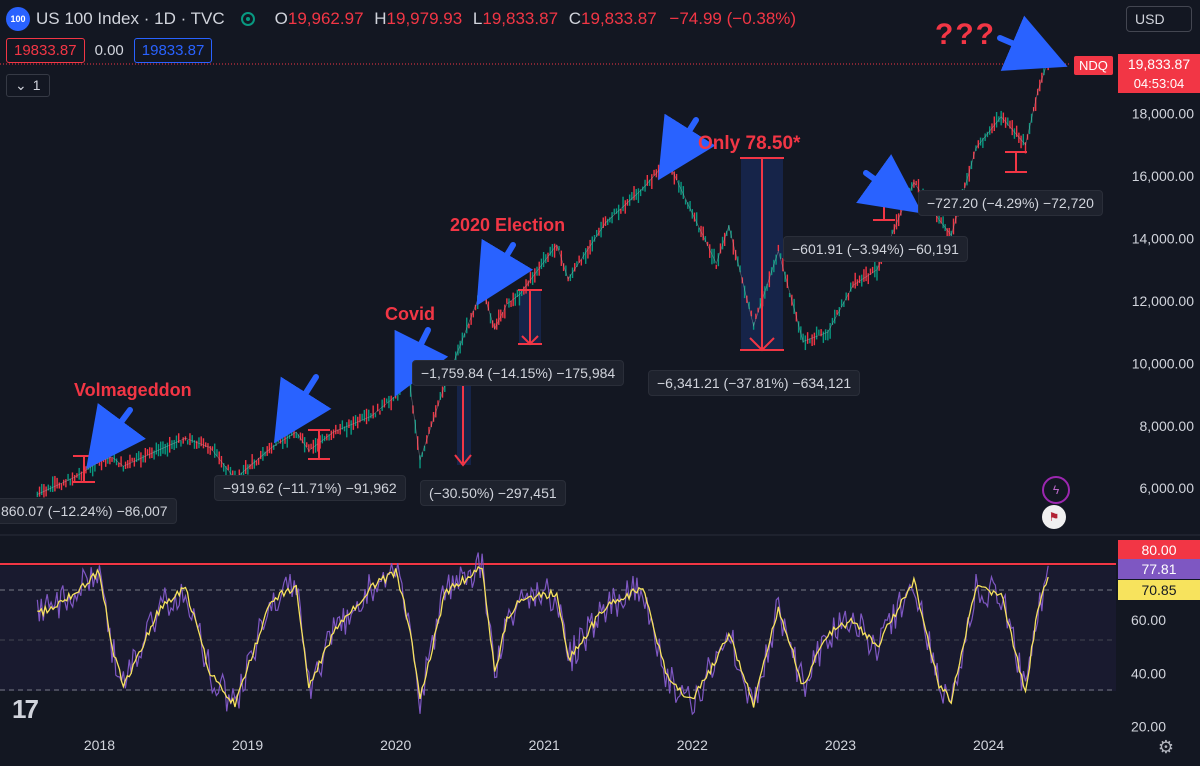 This screenshot has width=1200, height=766. I want to click on chevron-down-icon: ⌄, so click(21, 85).